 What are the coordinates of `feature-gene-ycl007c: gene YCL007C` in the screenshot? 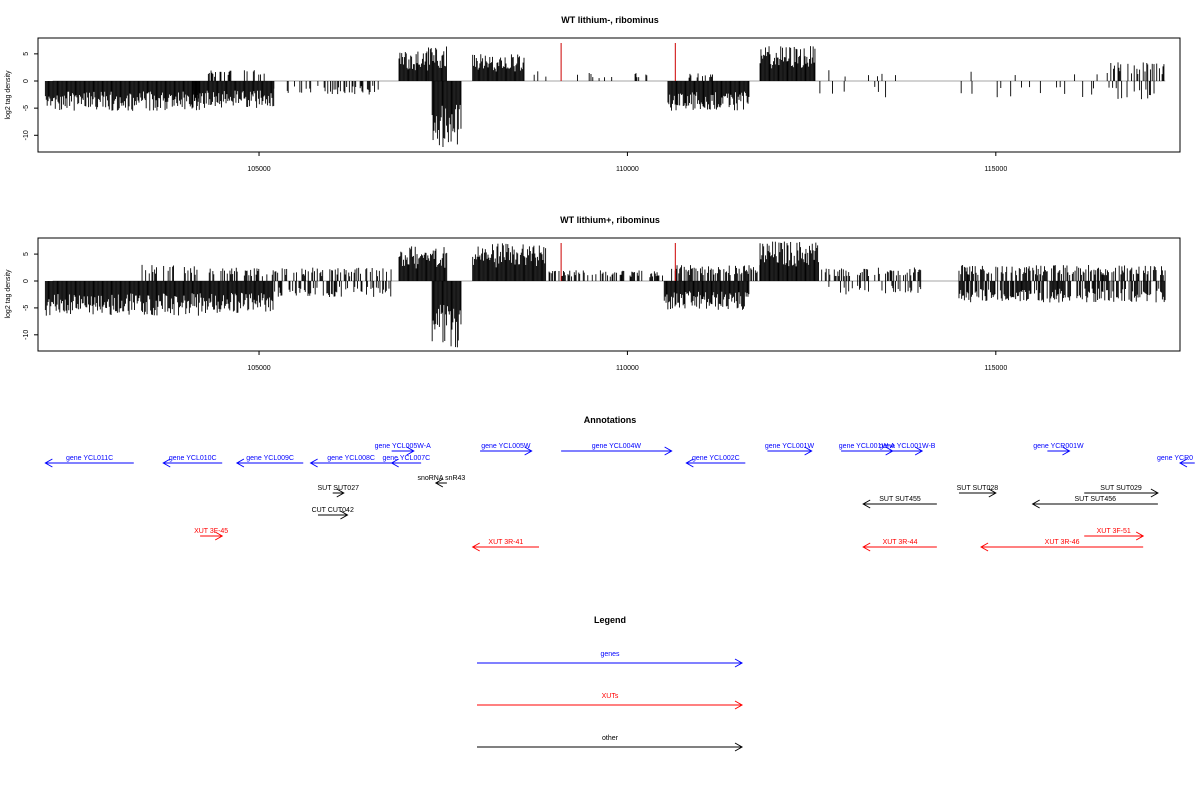 It's located at (407, 461).